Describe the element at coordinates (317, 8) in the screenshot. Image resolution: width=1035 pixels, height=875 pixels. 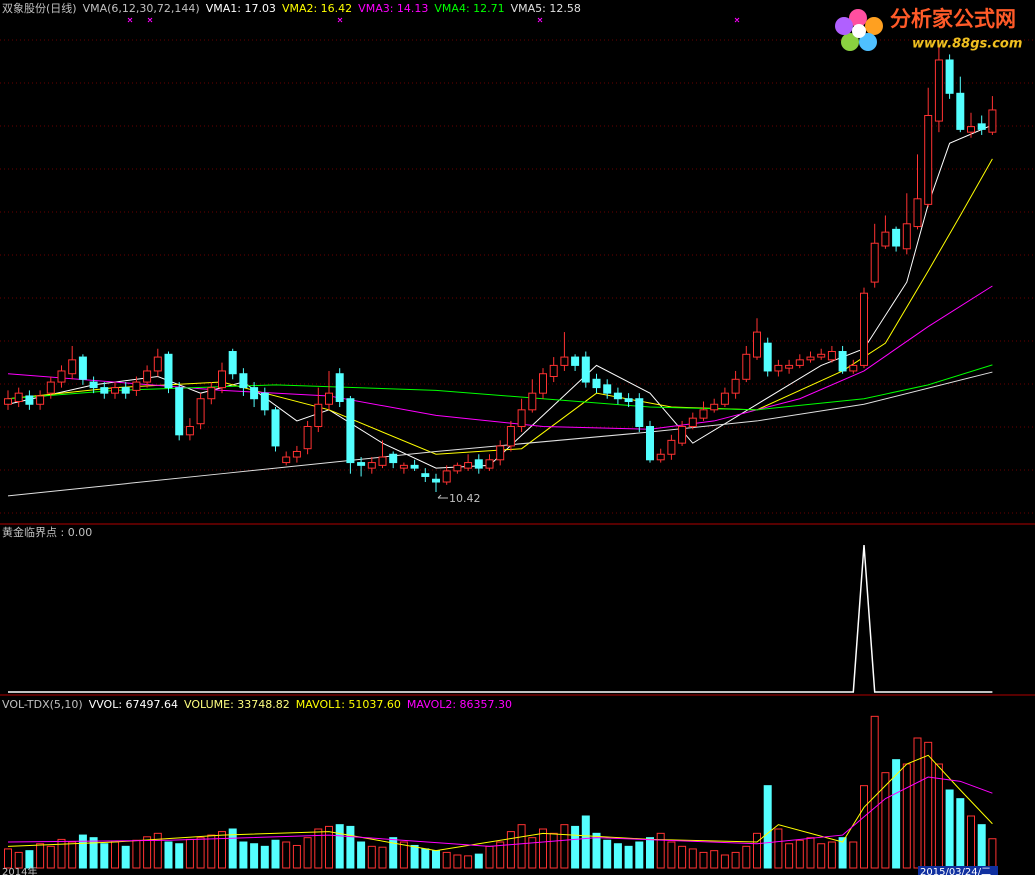
I see `header-item: VMA2: 16.42` at that location.